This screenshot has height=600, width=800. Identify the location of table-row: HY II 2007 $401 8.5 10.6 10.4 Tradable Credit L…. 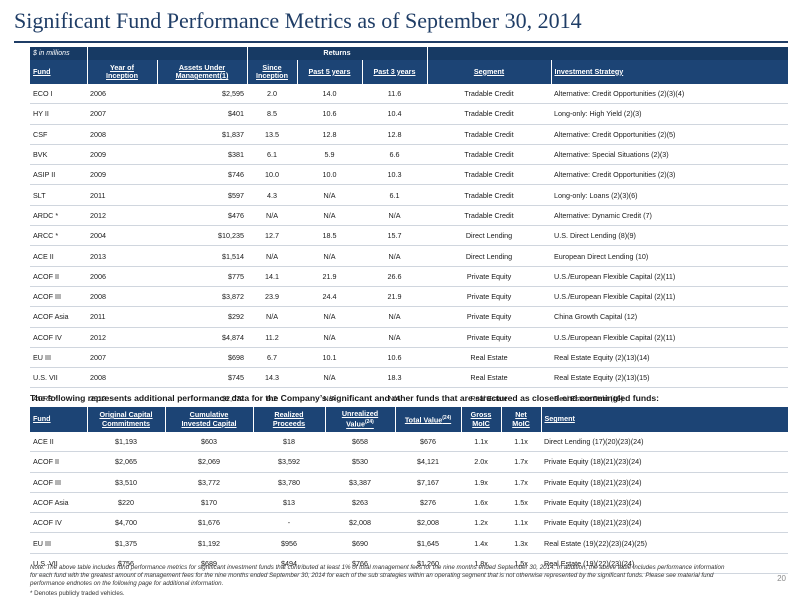
(409, 114).